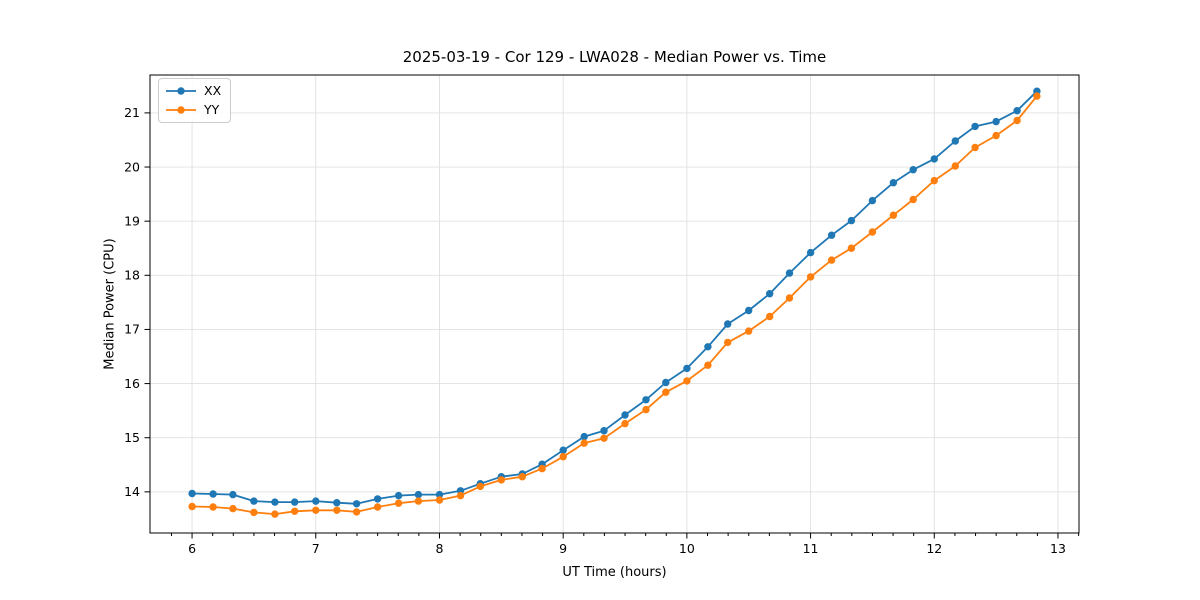 The image size is (1200, 600). Describe the element at coordinates (1058, 548) in the screenshot. I see `x-tick-label: 13` at that location.